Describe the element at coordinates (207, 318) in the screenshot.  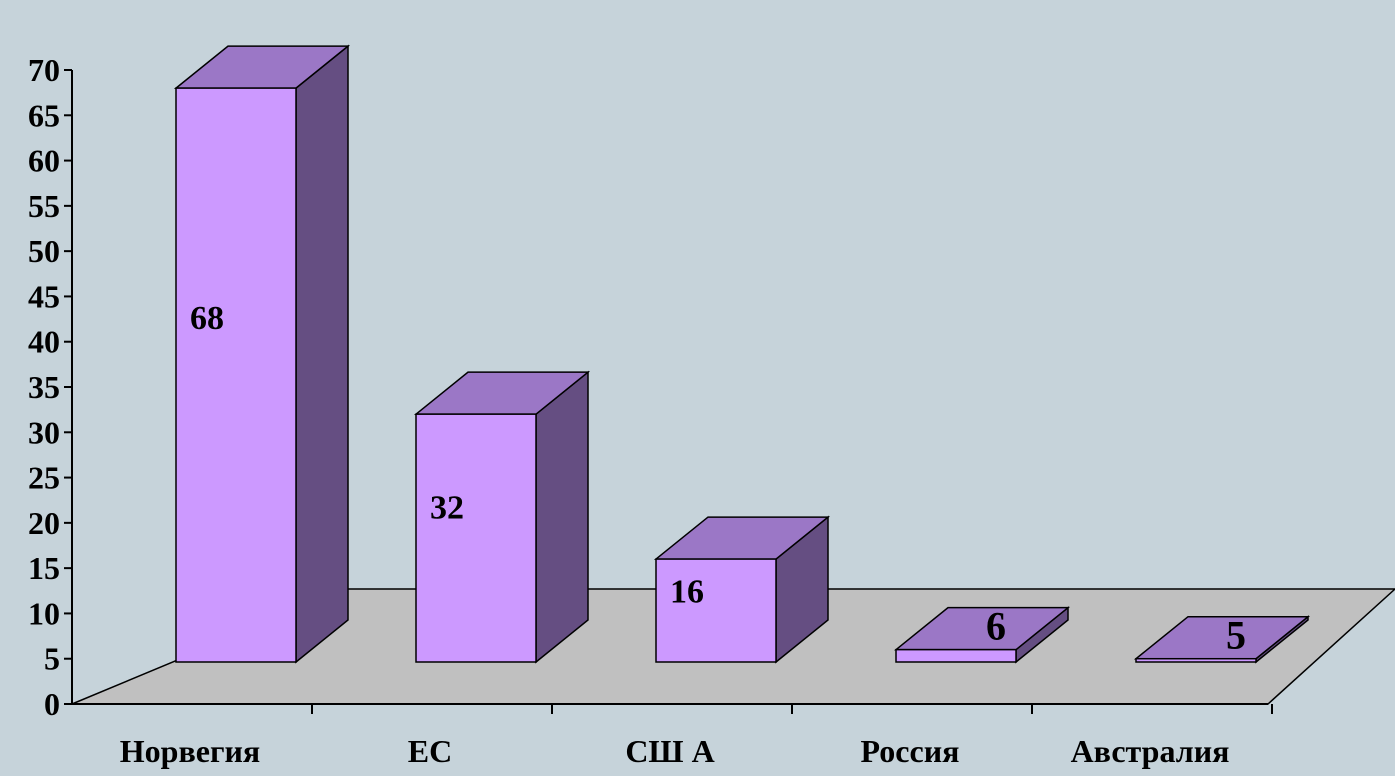
I see `data-label: 68` at that location.